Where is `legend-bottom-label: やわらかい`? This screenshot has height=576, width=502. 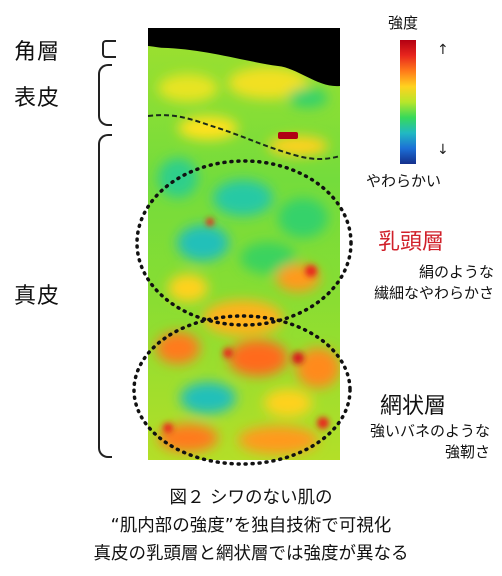
legend-bottom-label: やわらかい is located at coordinates (404, 181).